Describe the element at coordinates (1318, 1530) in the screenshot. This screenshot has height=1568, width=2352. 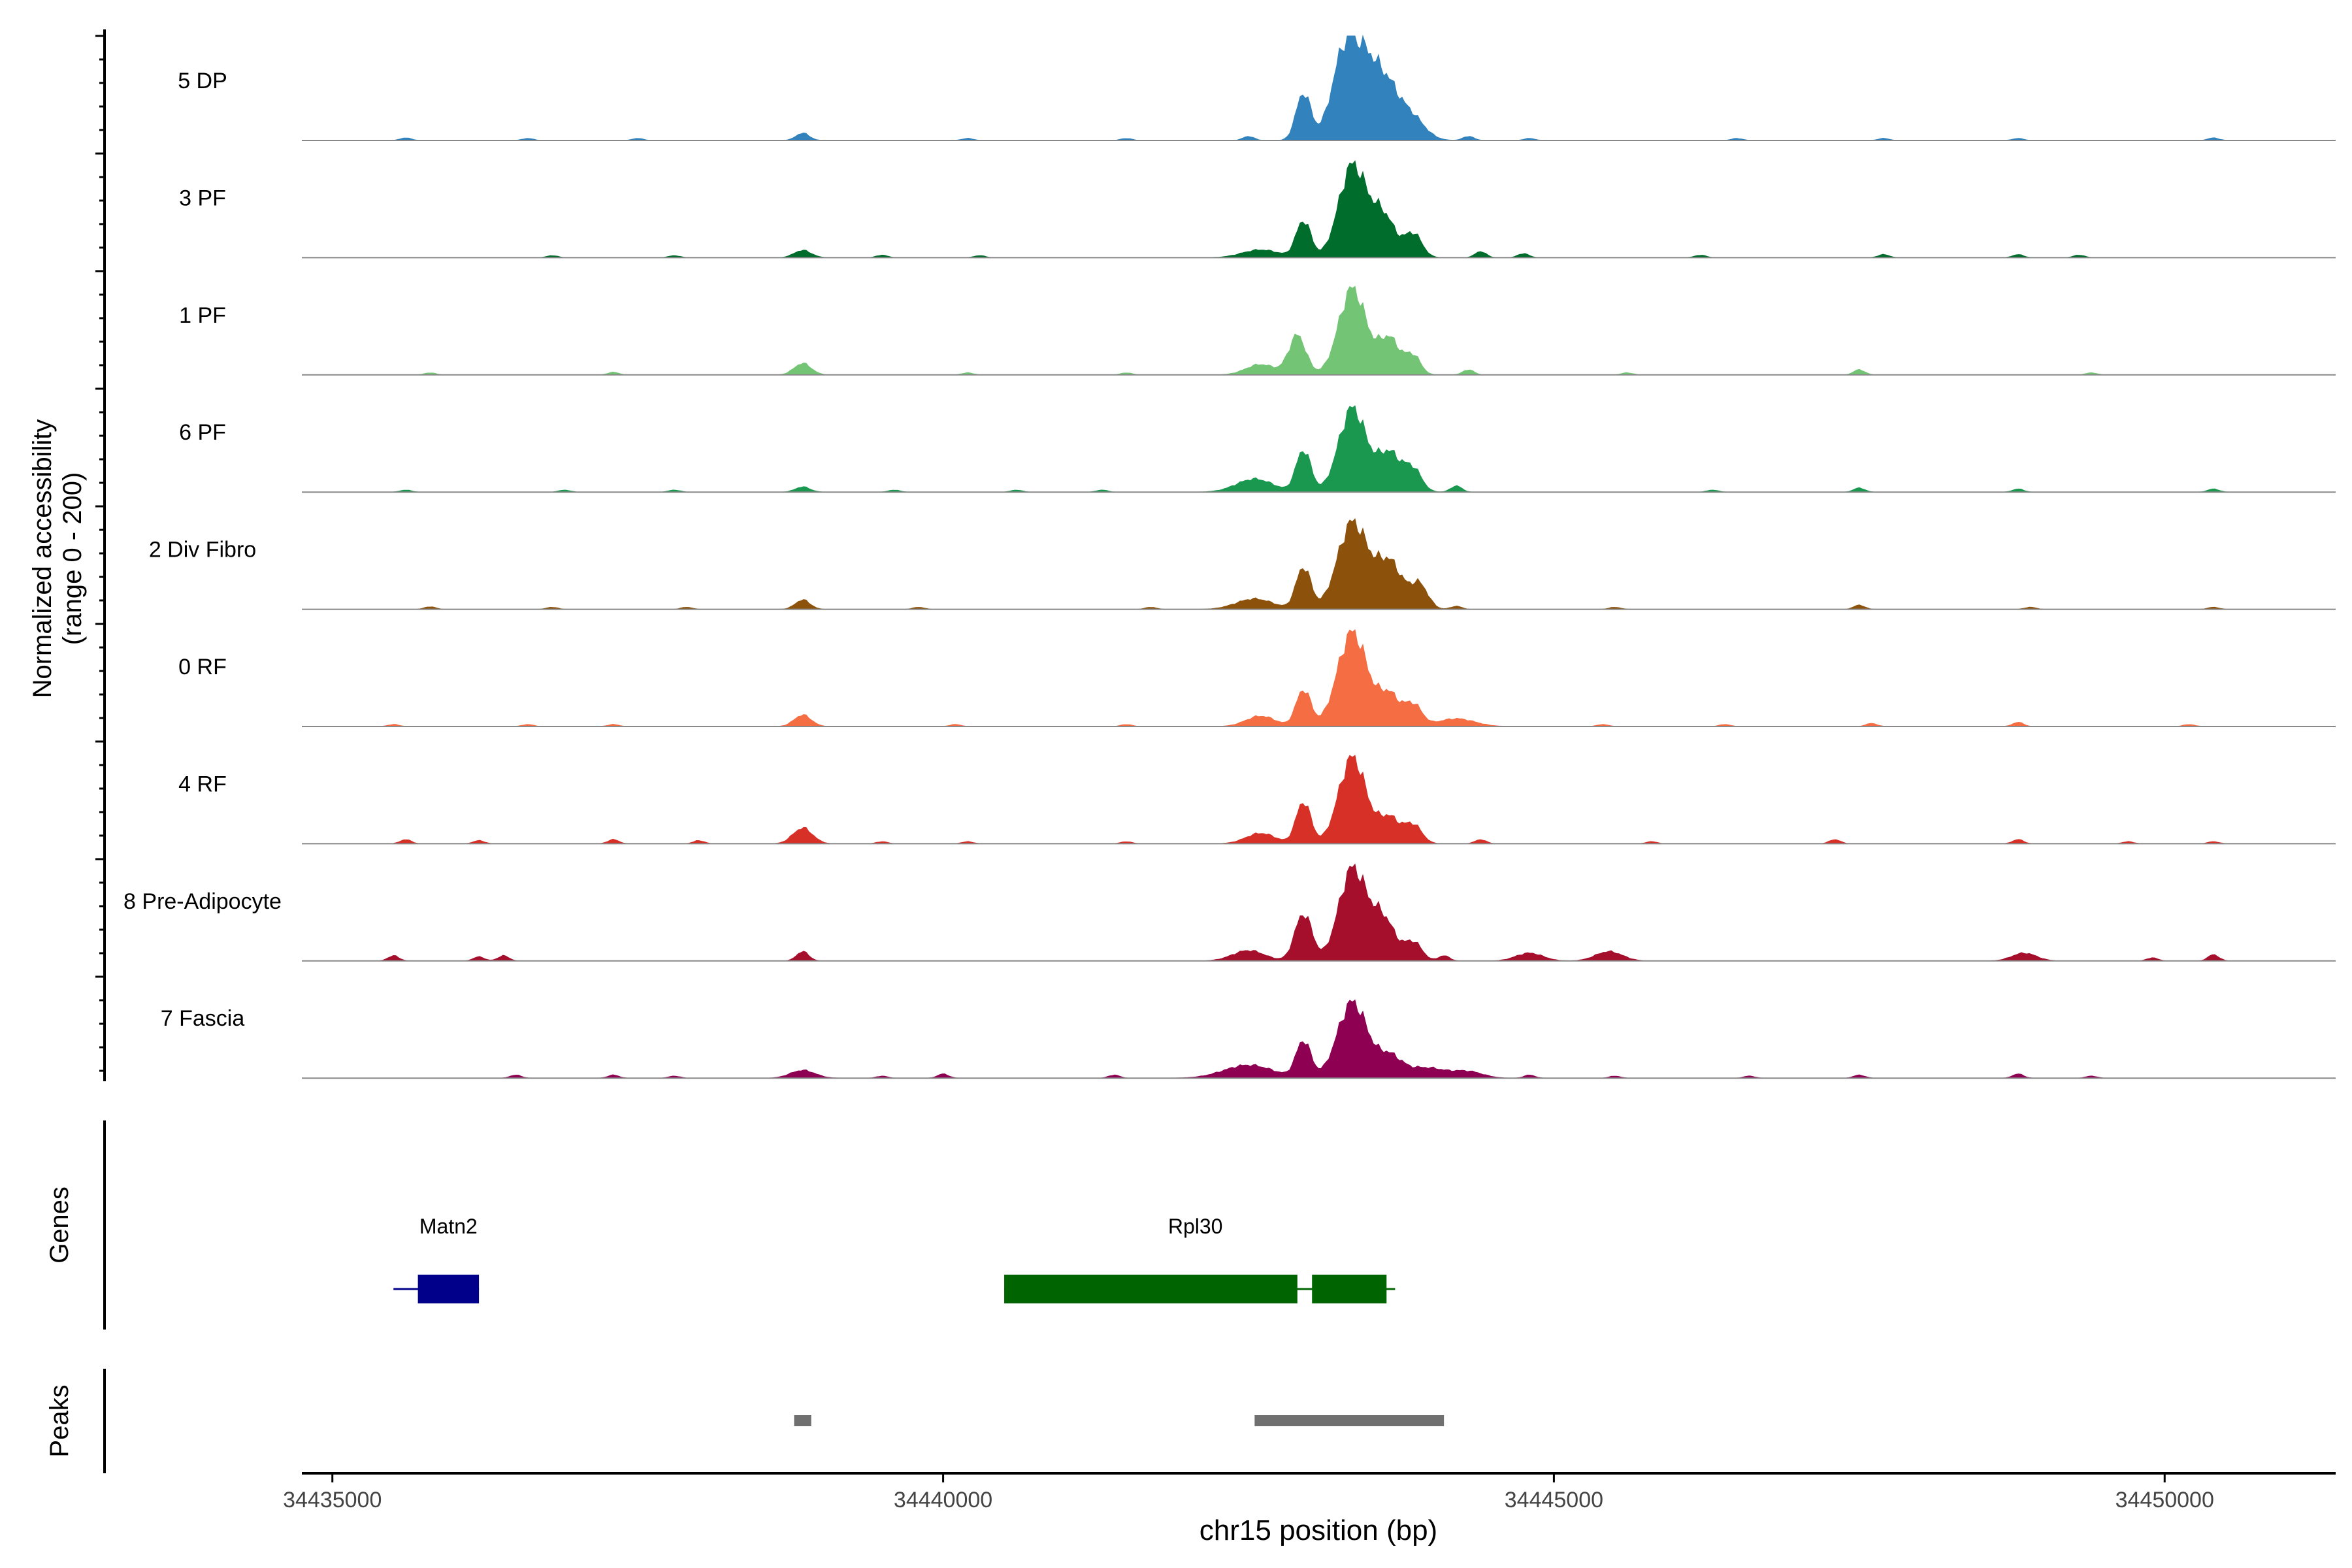
I see `x-axis-label: chr15 position (bp)` at that location.